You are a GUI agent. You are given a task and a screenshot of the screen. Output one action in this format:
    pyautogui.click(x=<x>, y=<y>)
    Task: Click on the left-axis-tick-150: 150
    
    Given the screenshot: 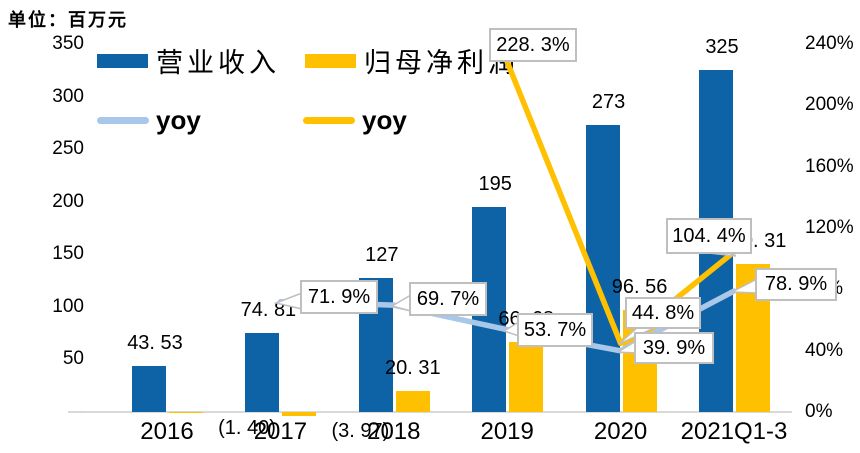 What is the action you would take?
    pyautogui.click(x=68, y=254)
    